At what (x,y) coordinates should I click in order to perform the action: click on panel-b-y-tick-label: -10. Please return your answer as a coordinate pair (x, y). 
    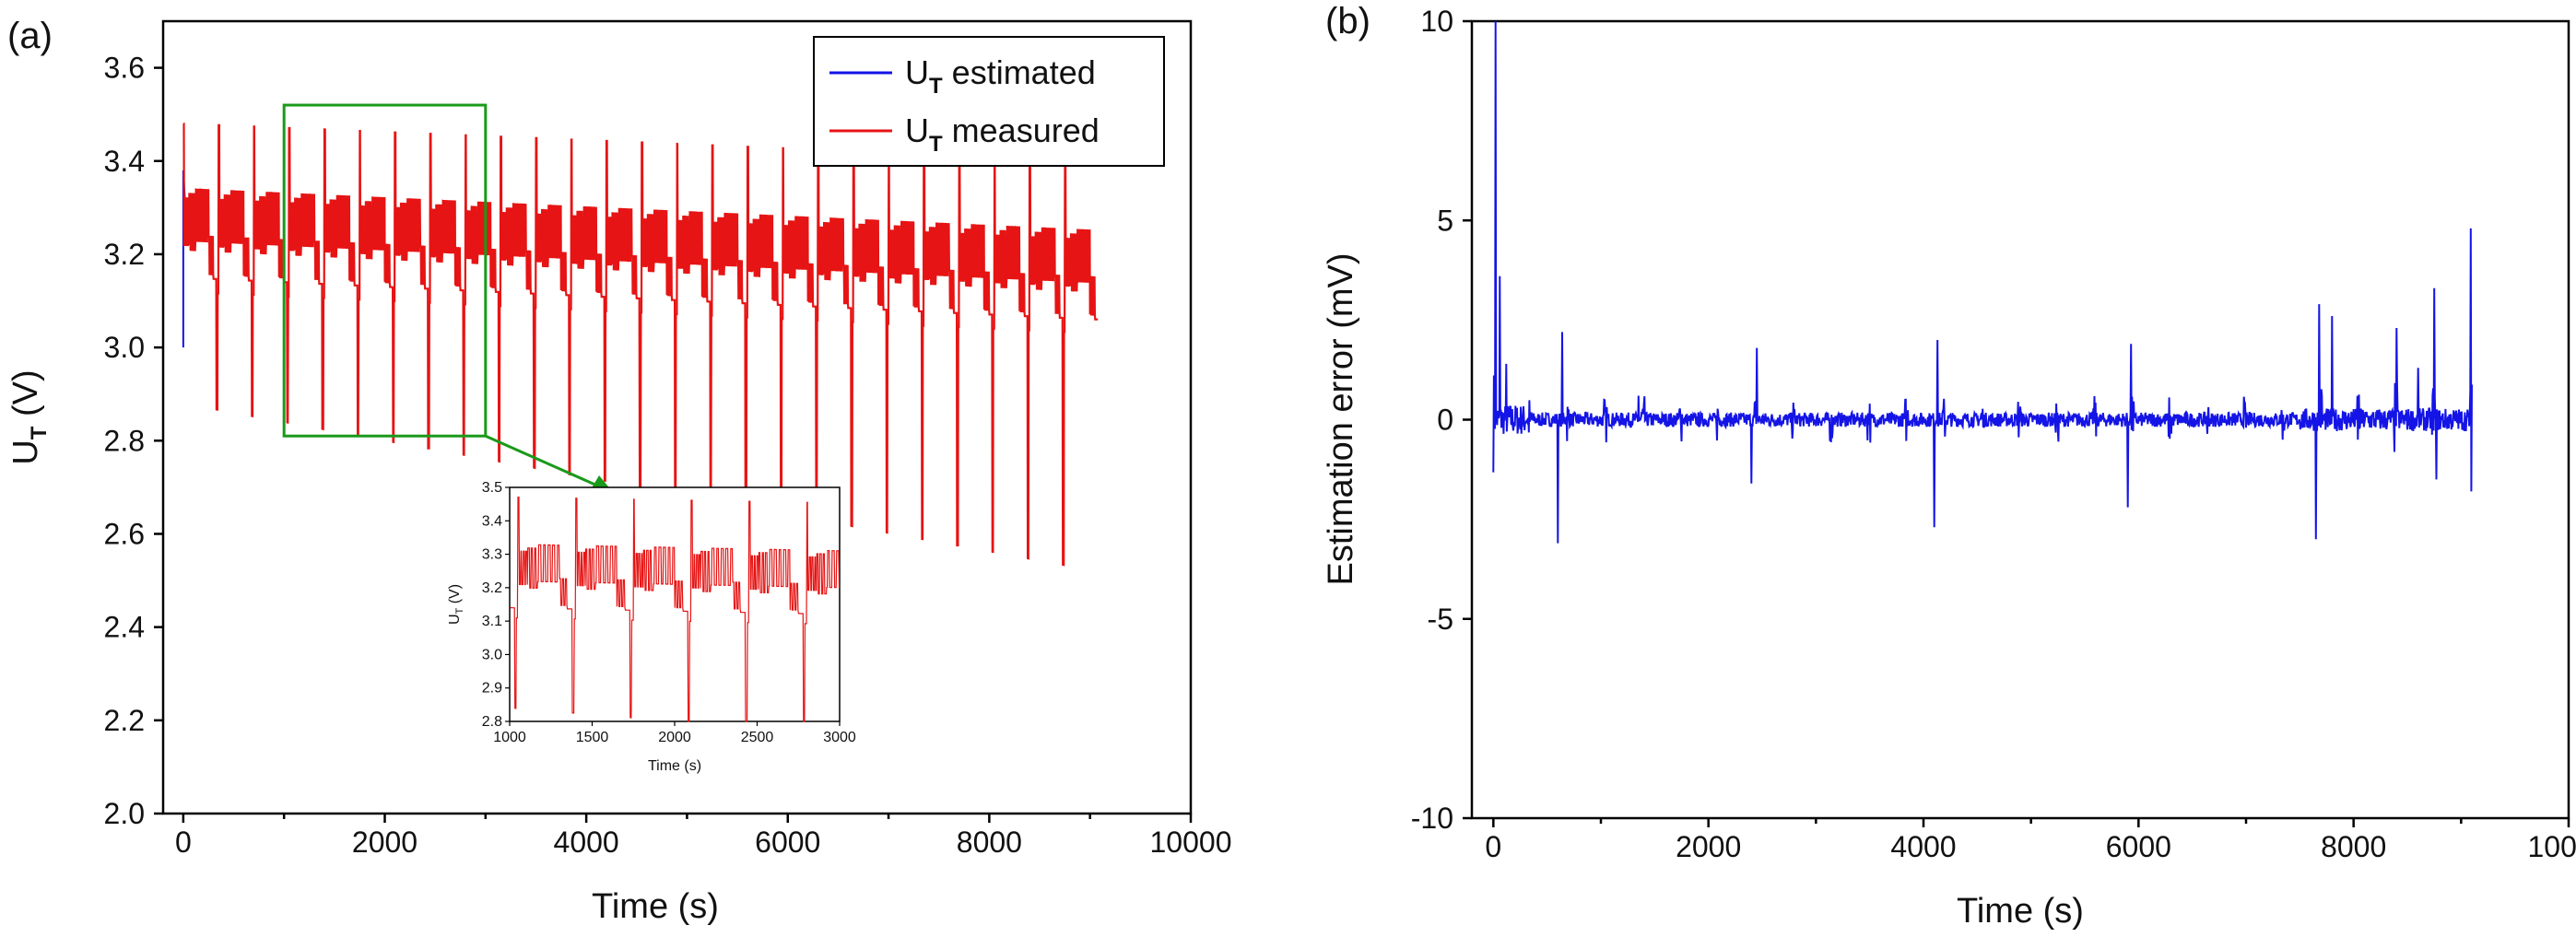
    Looking at the image, I should click on (1432, 818).